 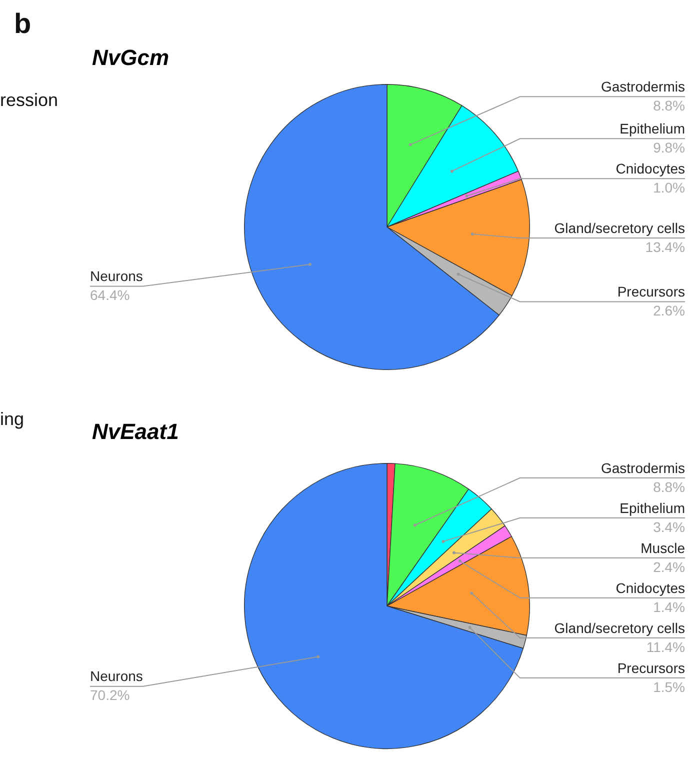 What do you see at coordinates (23, 24) in the screenshot?
I see `text: b` at bounding box center [23, 24].